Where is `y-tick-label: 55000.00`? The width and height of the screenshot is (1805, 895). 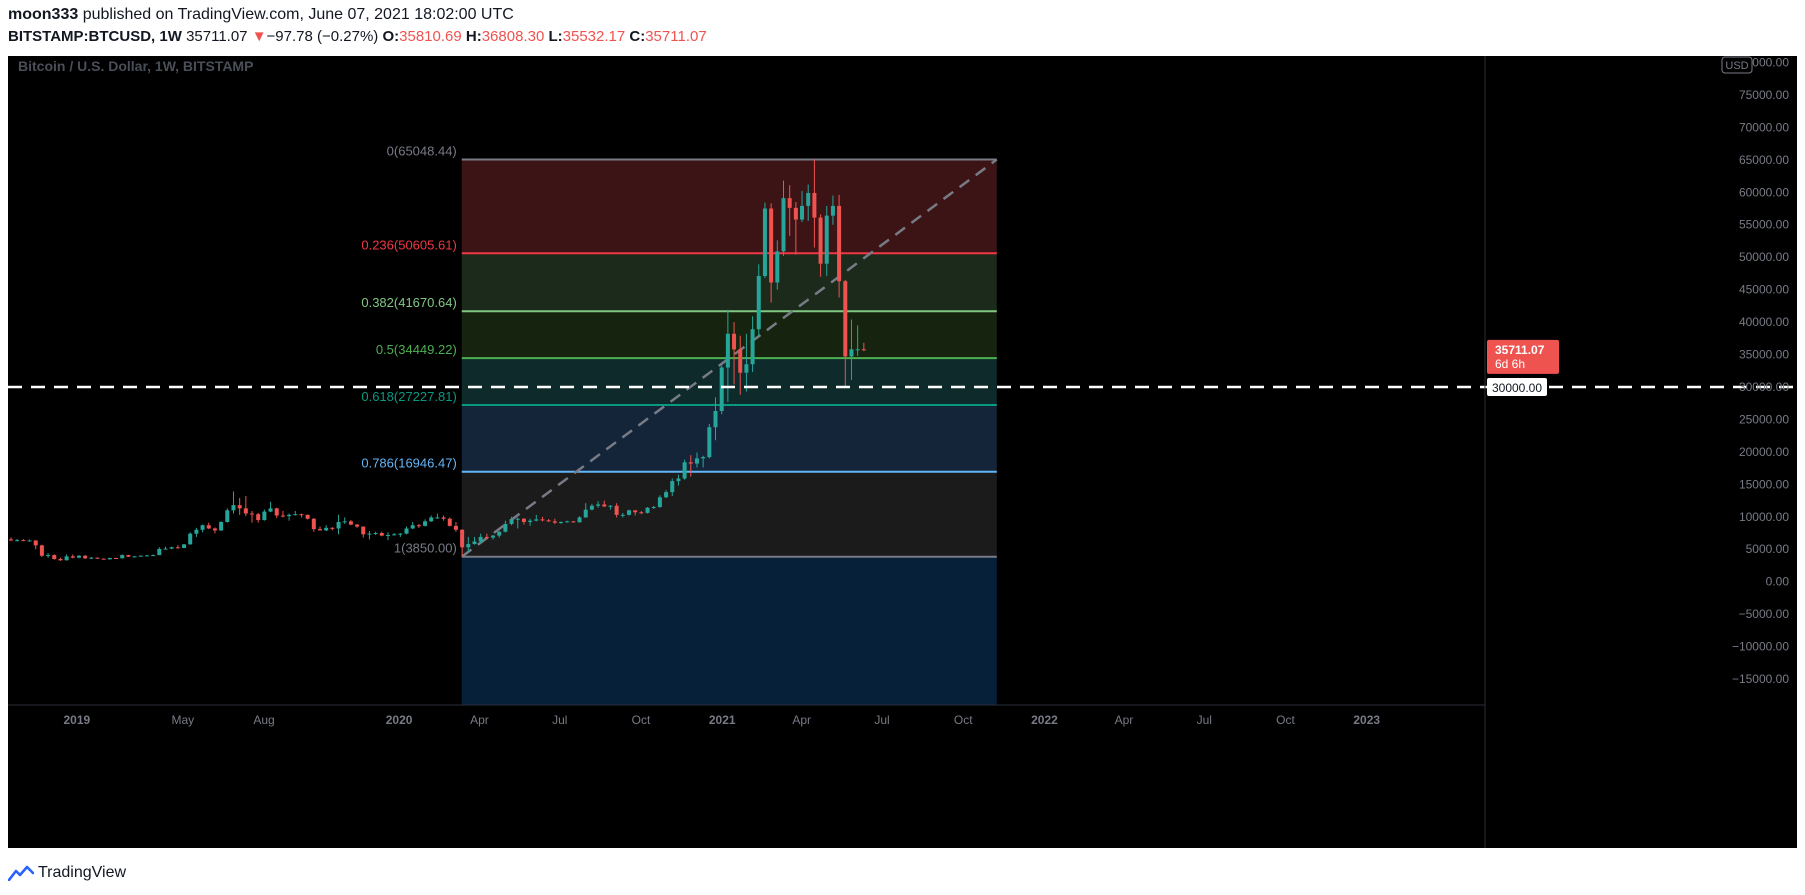 y-tick-label: 55000.00 is located at coordinates (1764, 225).